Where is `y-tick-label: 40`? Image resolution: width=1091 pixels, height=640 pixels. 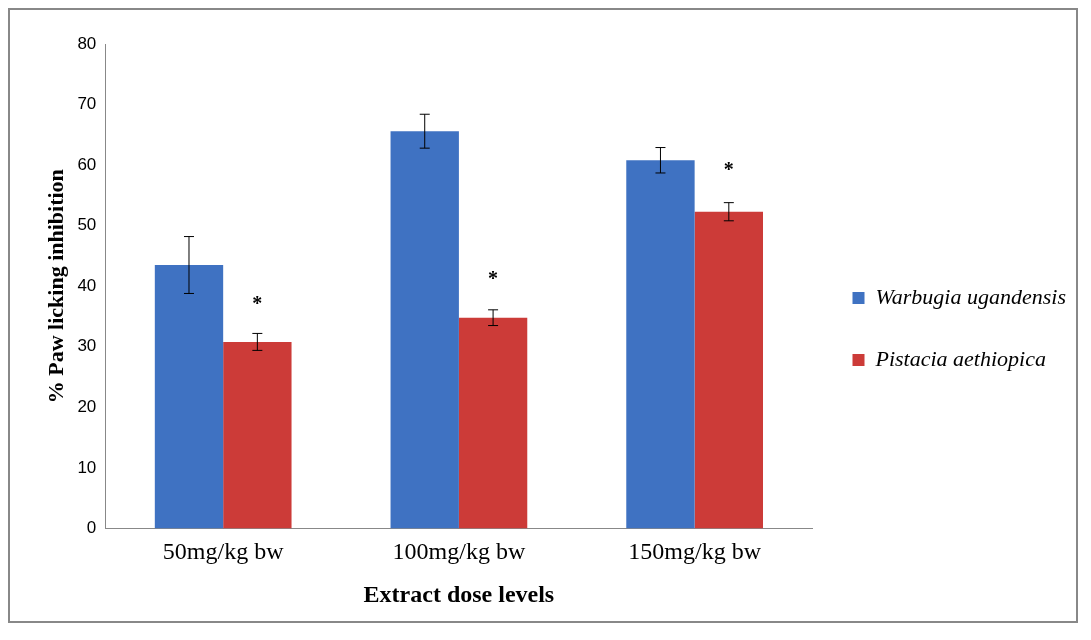 y-tick-label: 40 is located at coordinates (87, 285).